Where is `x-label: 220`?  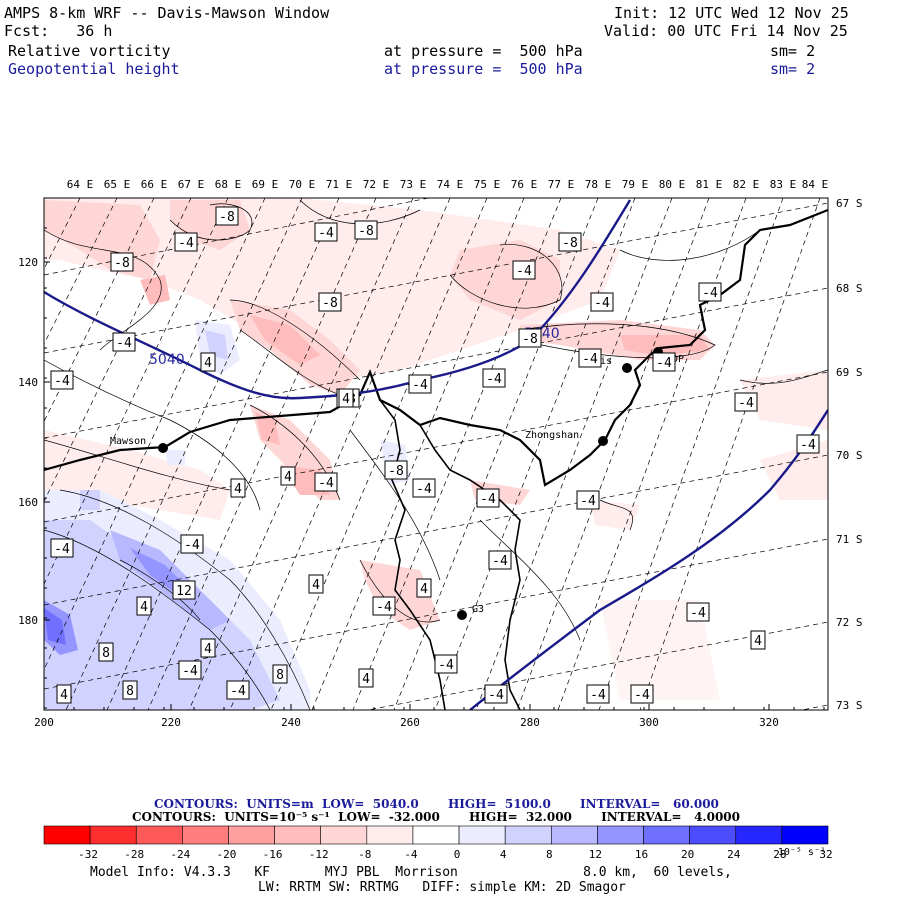 x-label: 220 is located at coordinates (171, 722).